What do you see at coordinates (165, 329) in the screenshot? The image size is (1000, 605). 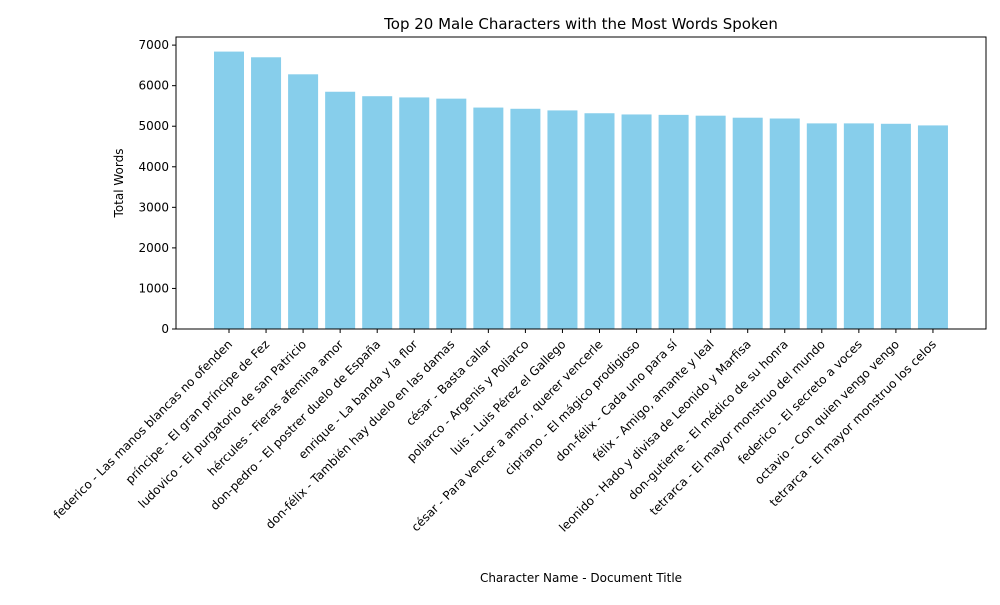 I see `y-tick-label: 0` at bounding box center [165, 329].